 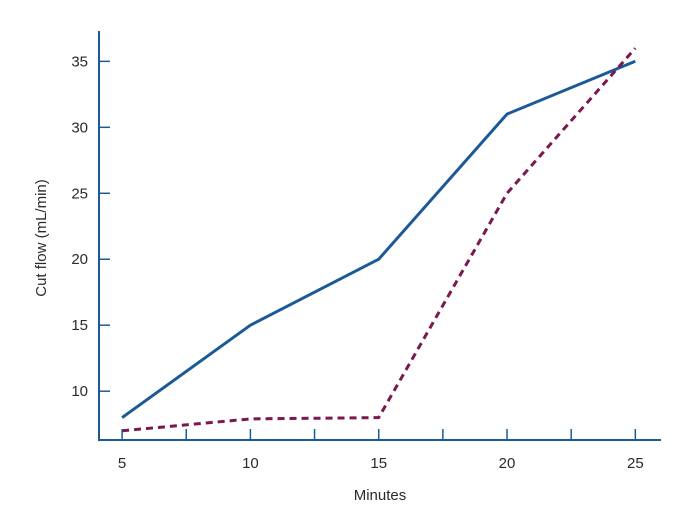 I want to click on y-tick-label-20: 20, so click(x=79, y=259).